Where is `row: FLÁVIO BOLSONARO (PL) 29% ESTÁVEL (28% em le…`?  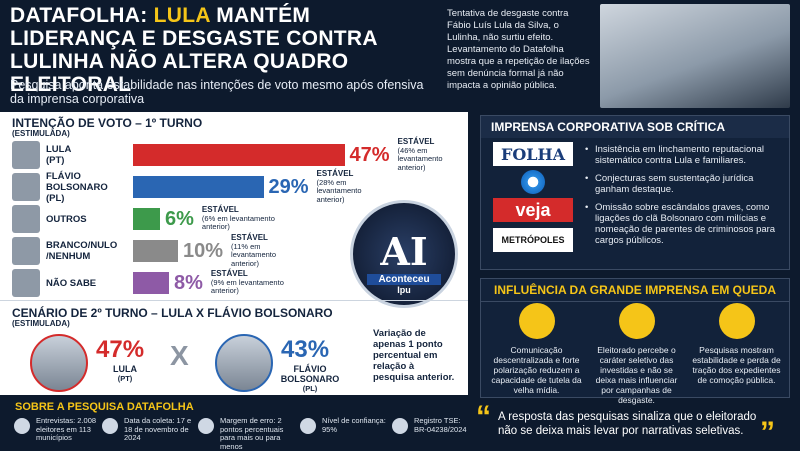 row: FLÁVIO BOLSONARO (PL) 29% ESTÁVEL (28% em le… is located at coordinates (234, 186).